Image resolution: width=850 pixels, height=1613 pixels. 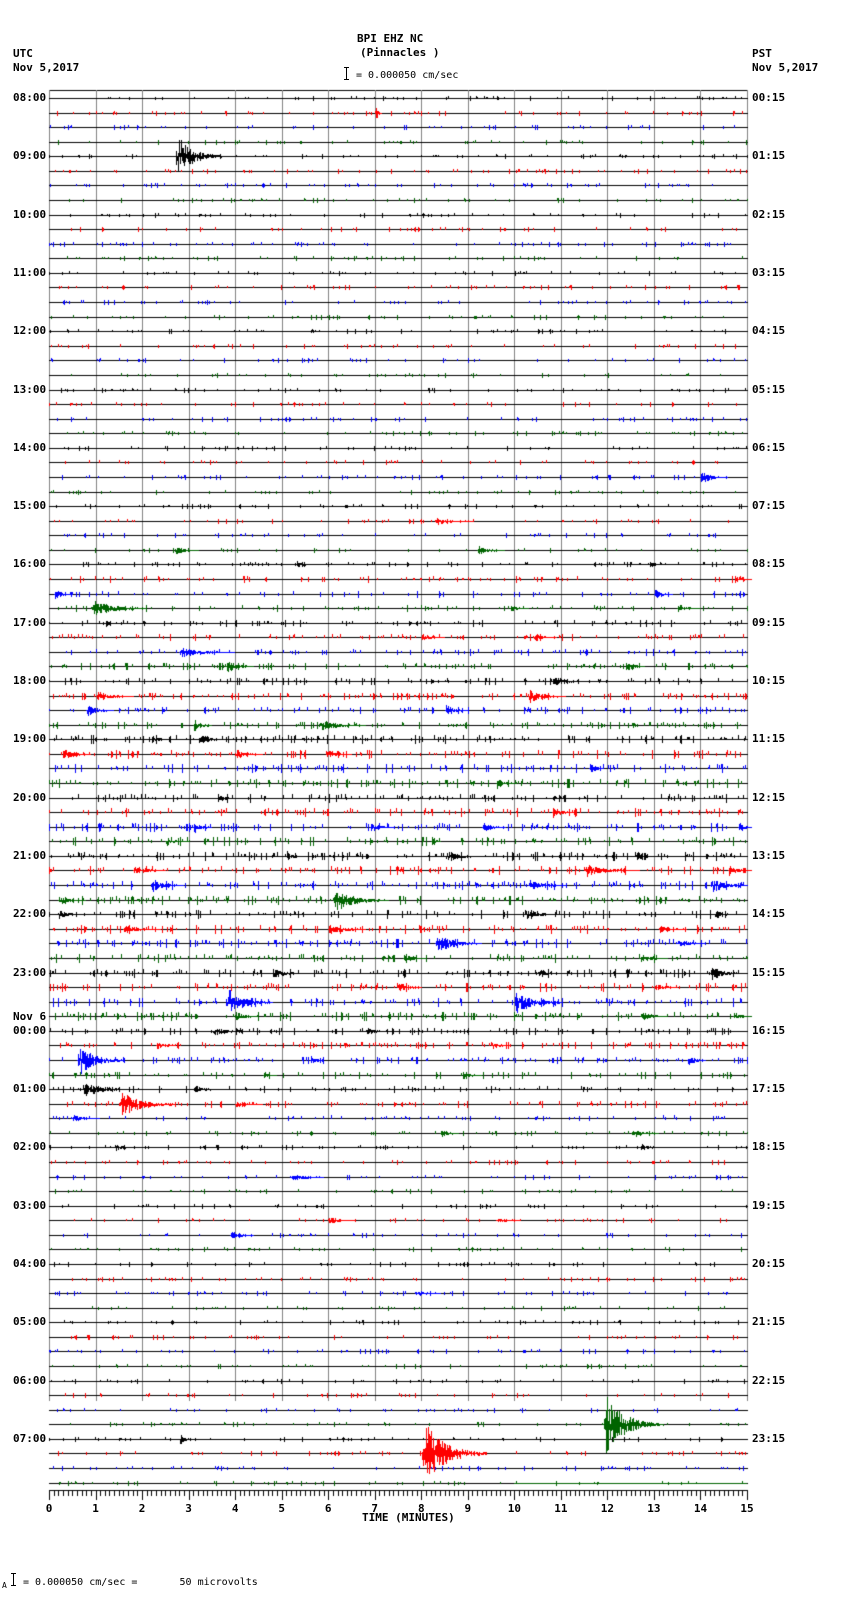 What do you see at coordinates (13, 1579) in the screenshot?
I see `footer-scale-bar-icon` at bounding box center [13, 1579].